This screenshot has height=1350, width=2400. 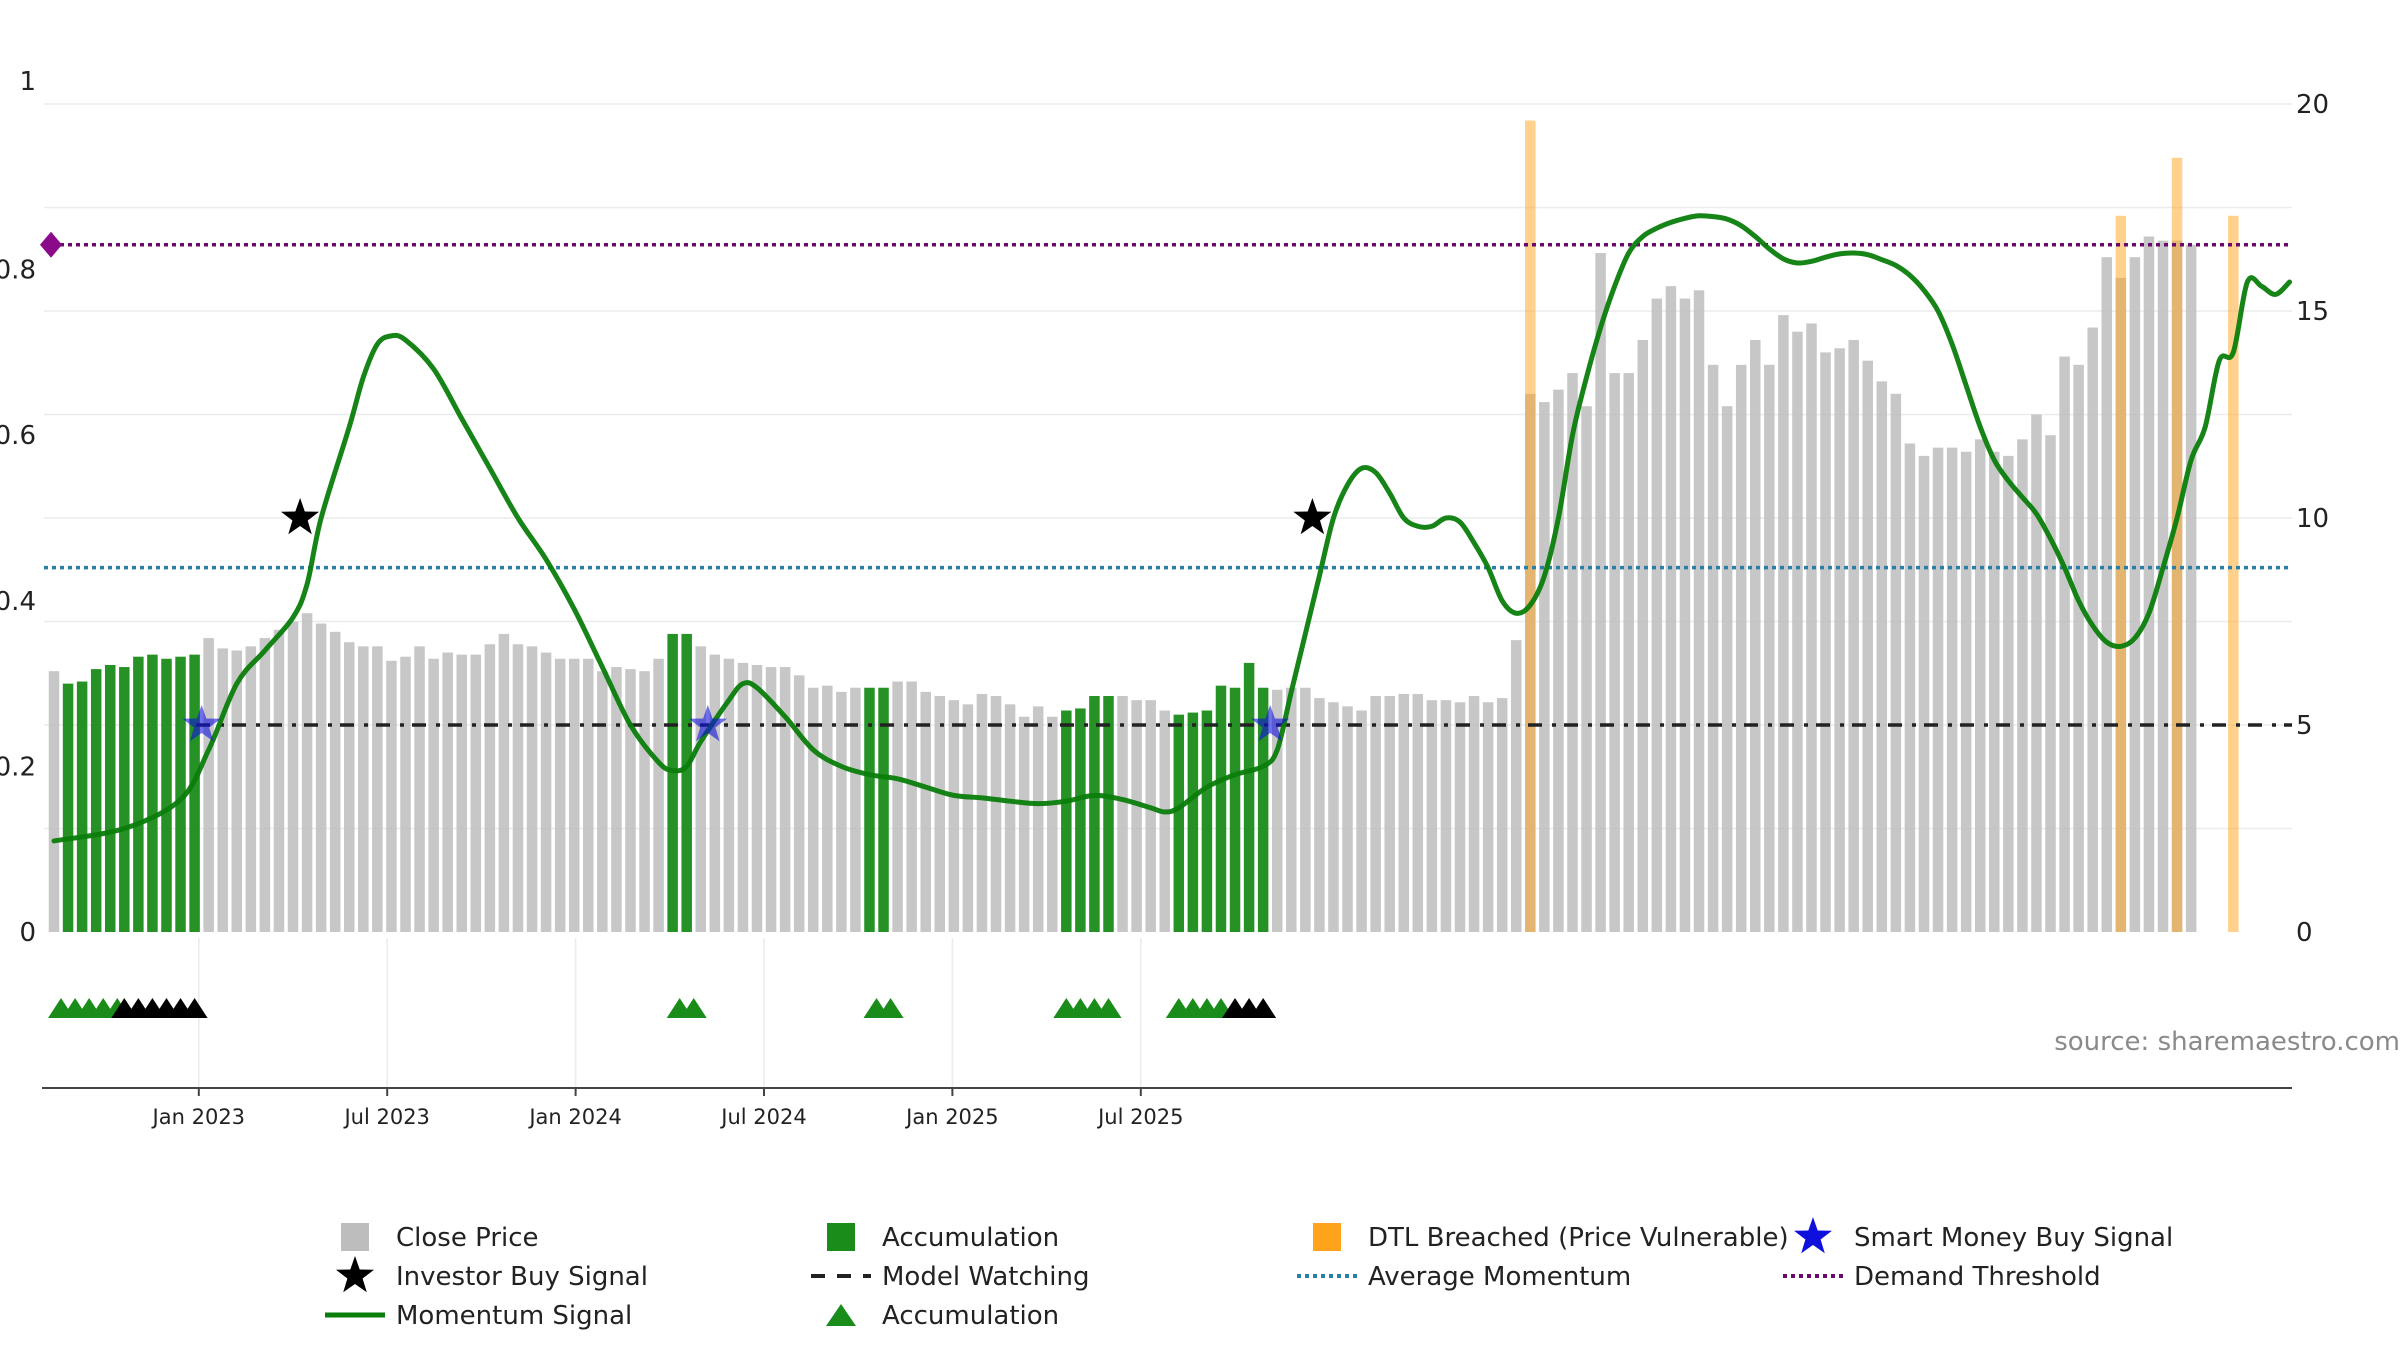 What do you see at coordinates (985, 1277) in the screenshot?
I see `legend-label: Model Watching` at bounding box center [985, 1277].